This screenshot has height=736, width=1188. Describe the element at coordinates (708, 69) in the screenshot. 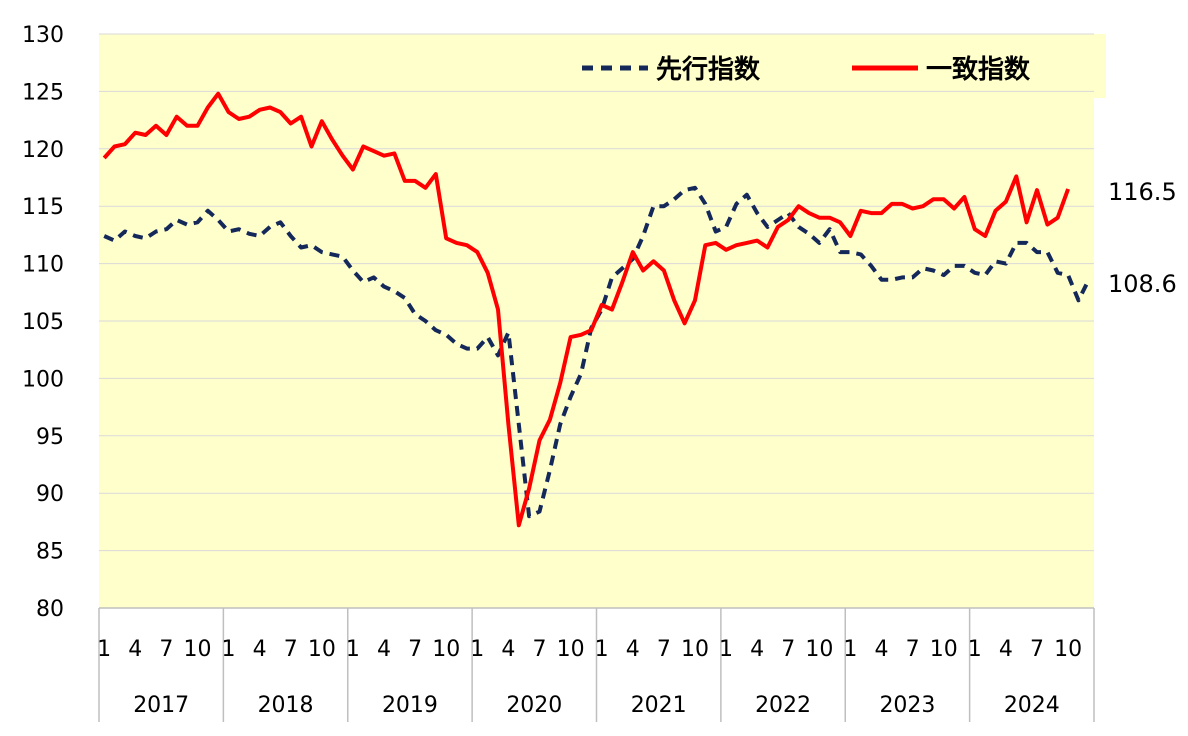

I see `legend-label-leading: 先行指数` at that location.